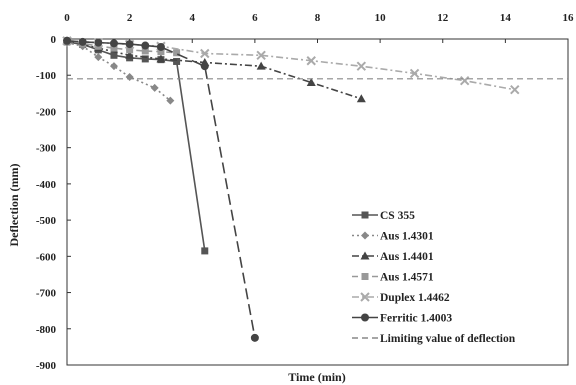 The image size is (576, 385). Describe the element at coordinates (415, 298) in the screenshot. I see `legend-label: Duplex 1.4462` at that location.